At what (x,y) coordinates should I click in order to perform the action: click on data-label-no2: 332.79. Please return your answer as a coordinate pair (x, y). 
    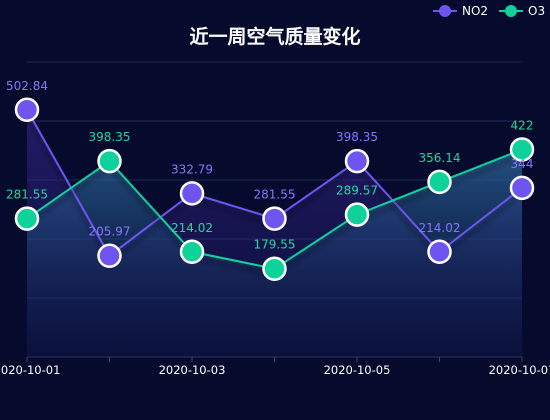
    Looking at the image, I should click on (192, 169).